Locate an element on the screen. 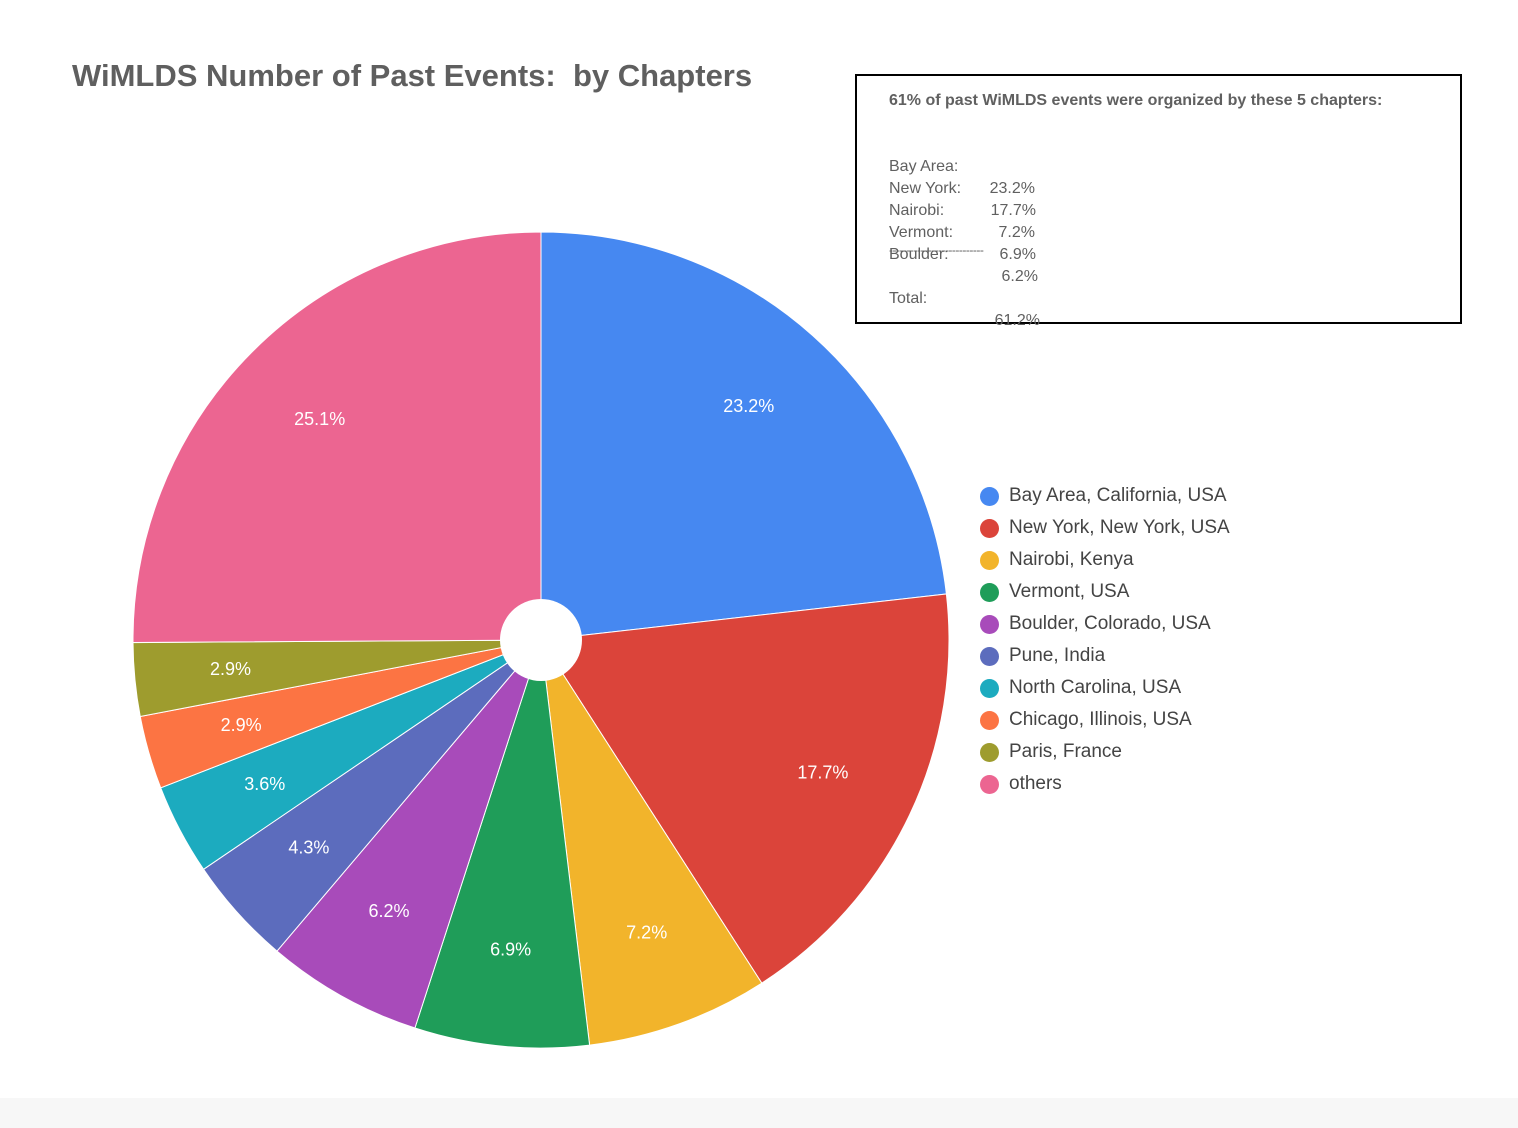 Image resolution: width=1518 pixels, height=1128 pixels. legend-label: Pune, India is located at coordinates (1057, 656).